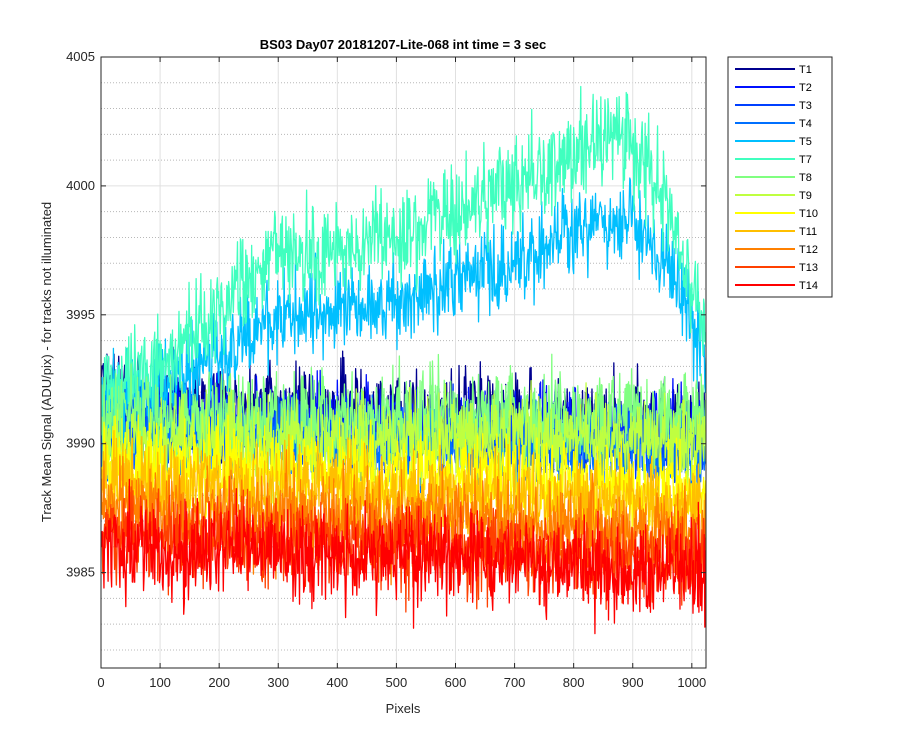 The height and width of the screenshot is (750, 900). I want to click on legend-label-t9: T9, so click(805, 196).